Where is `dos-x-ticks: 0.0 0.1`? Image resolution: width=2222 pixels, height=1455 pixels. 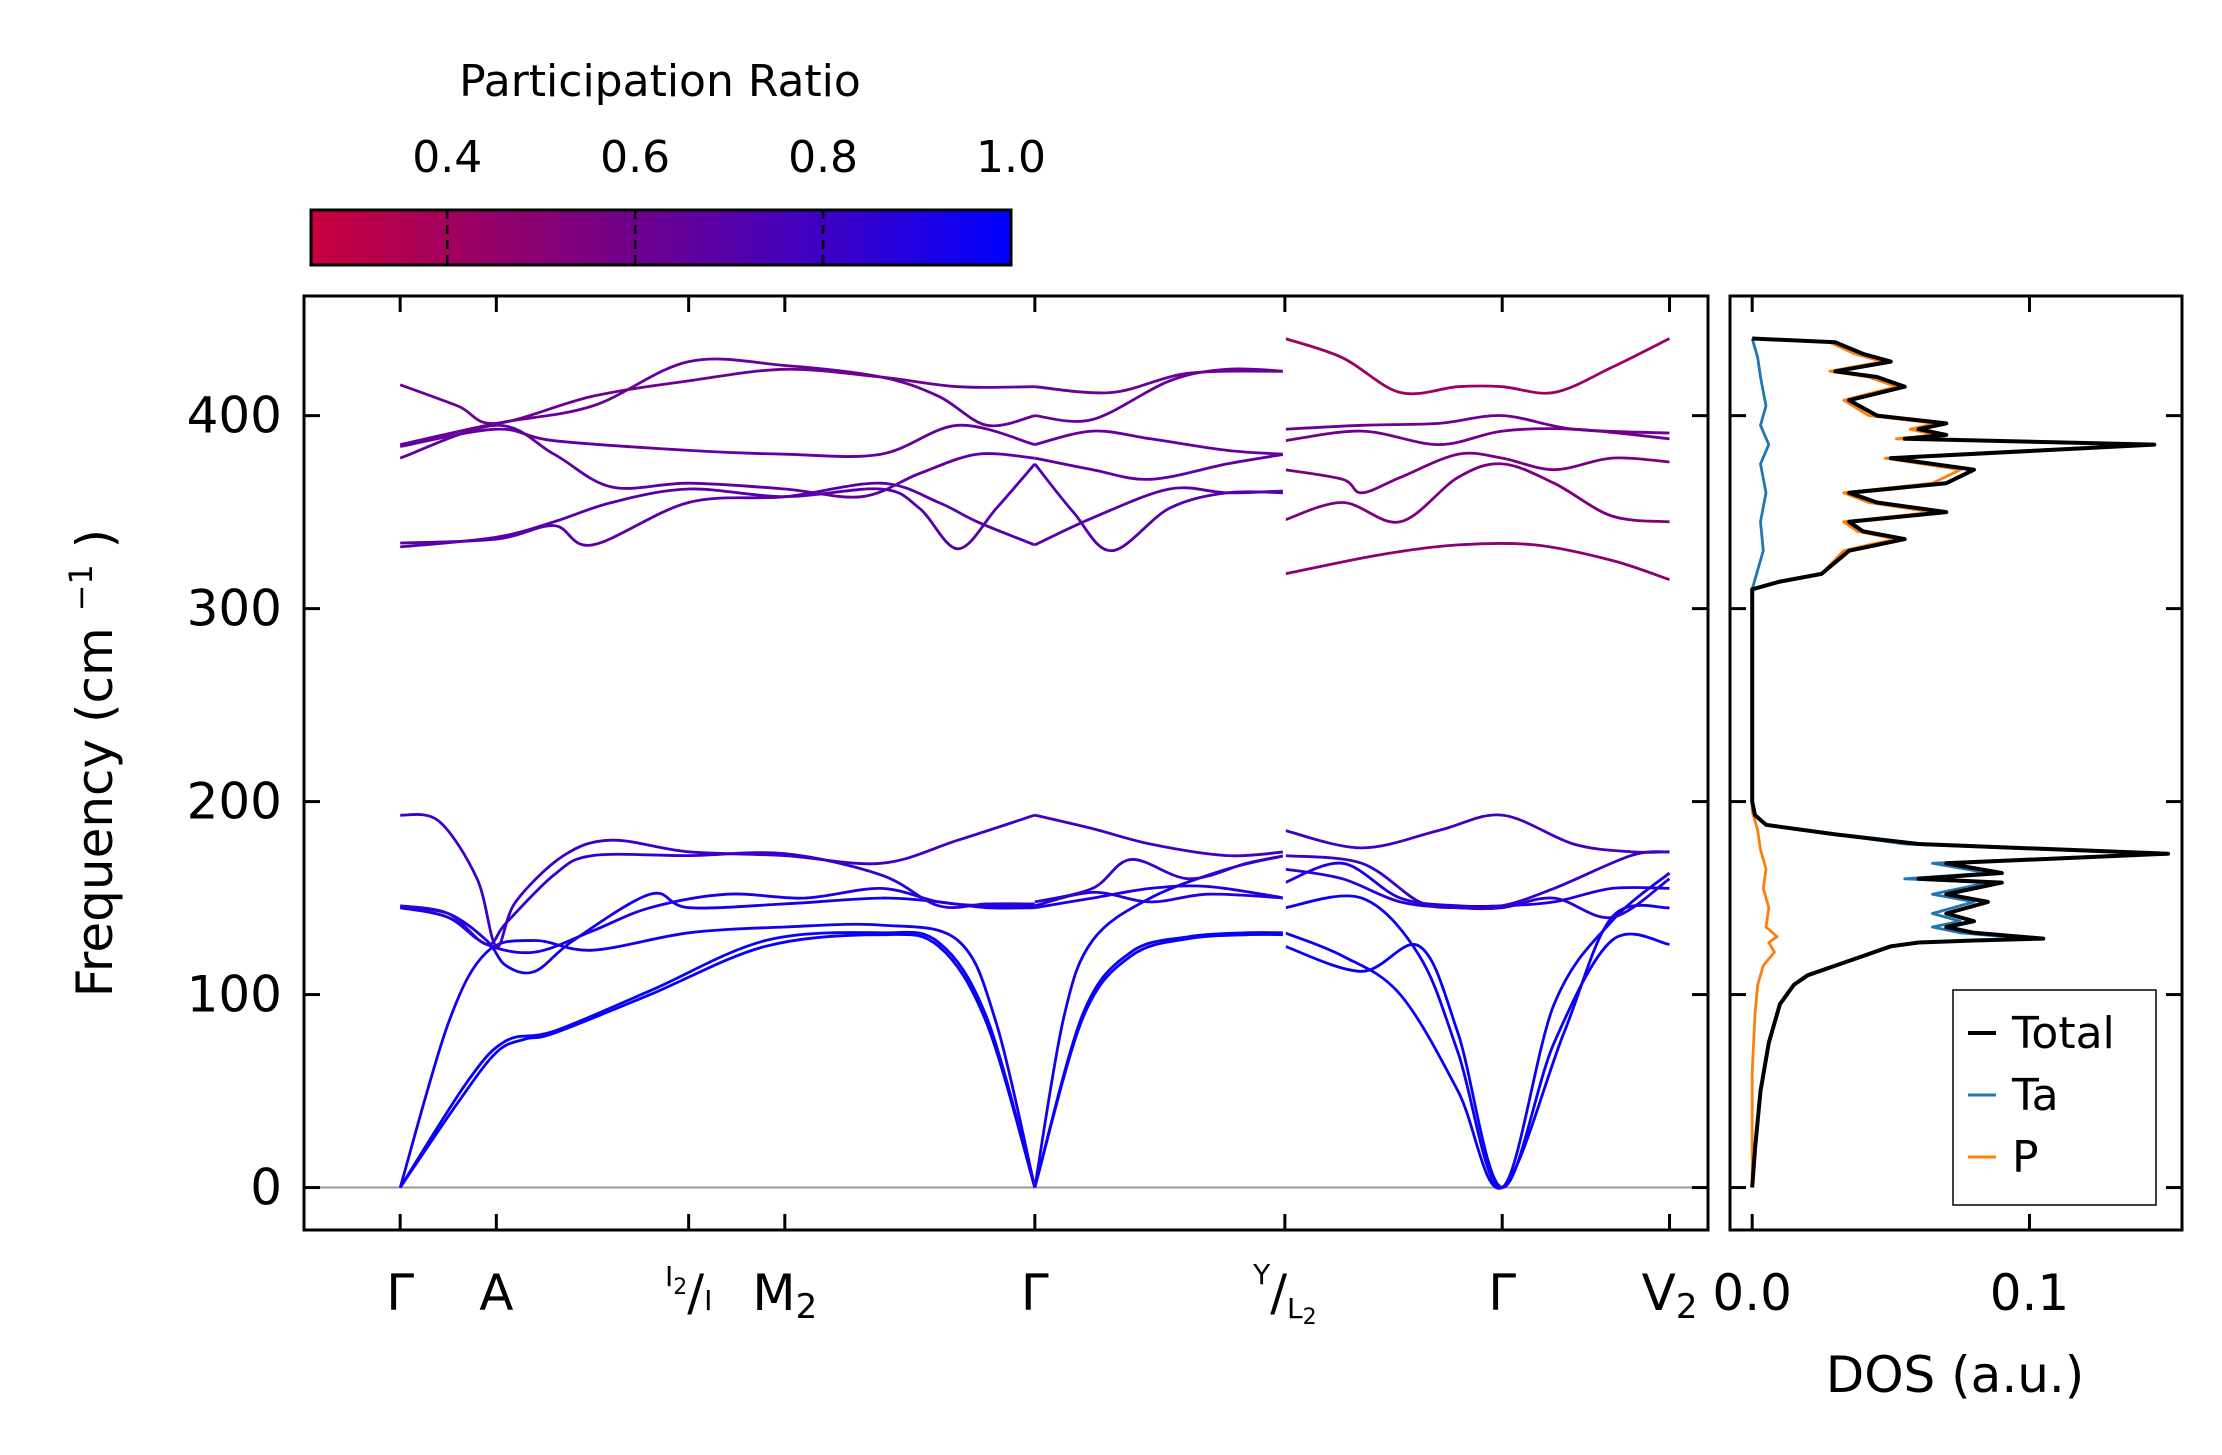 dos-x-ticks: 0.0 0.1 is located at coordinates (1890, 809).